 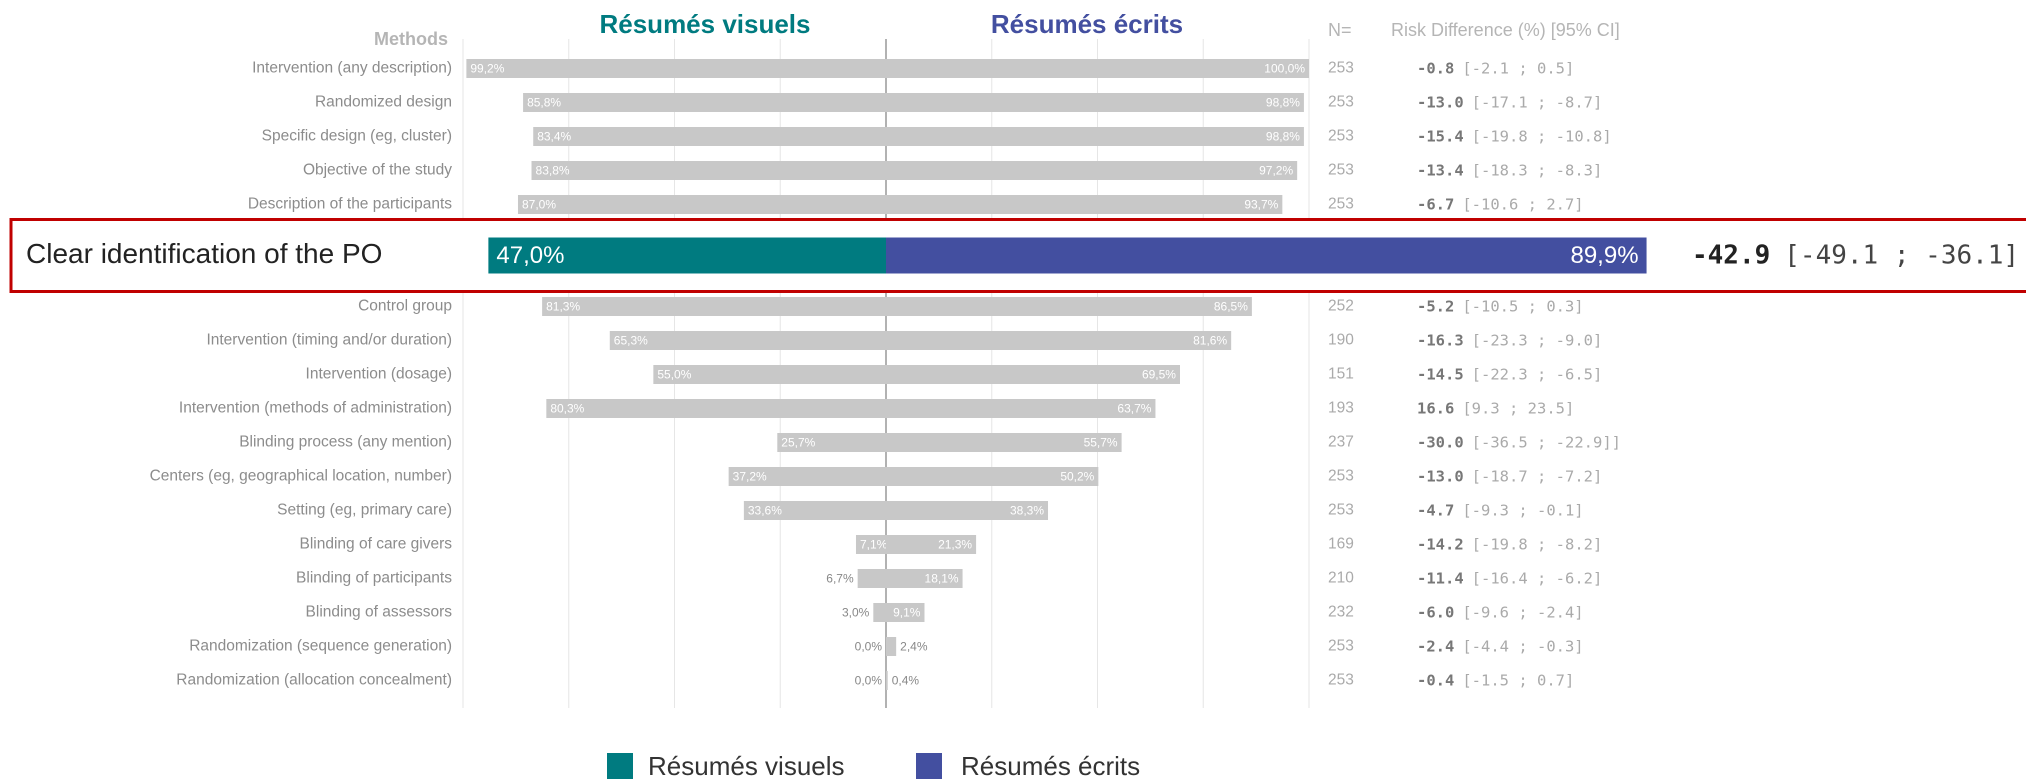 I want to click on risk-difference: -30.0 [-36.5 ; -22.9]], so click(x=1519, y=442).